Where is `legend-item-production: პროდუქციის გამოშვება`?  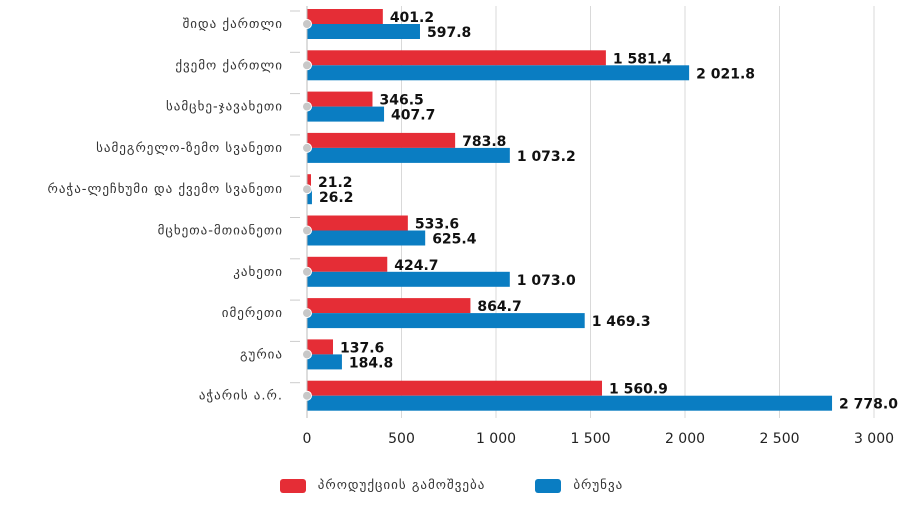 legend-item-production: პროდუქციის გამოშვება is located at coordinates (382, 485).